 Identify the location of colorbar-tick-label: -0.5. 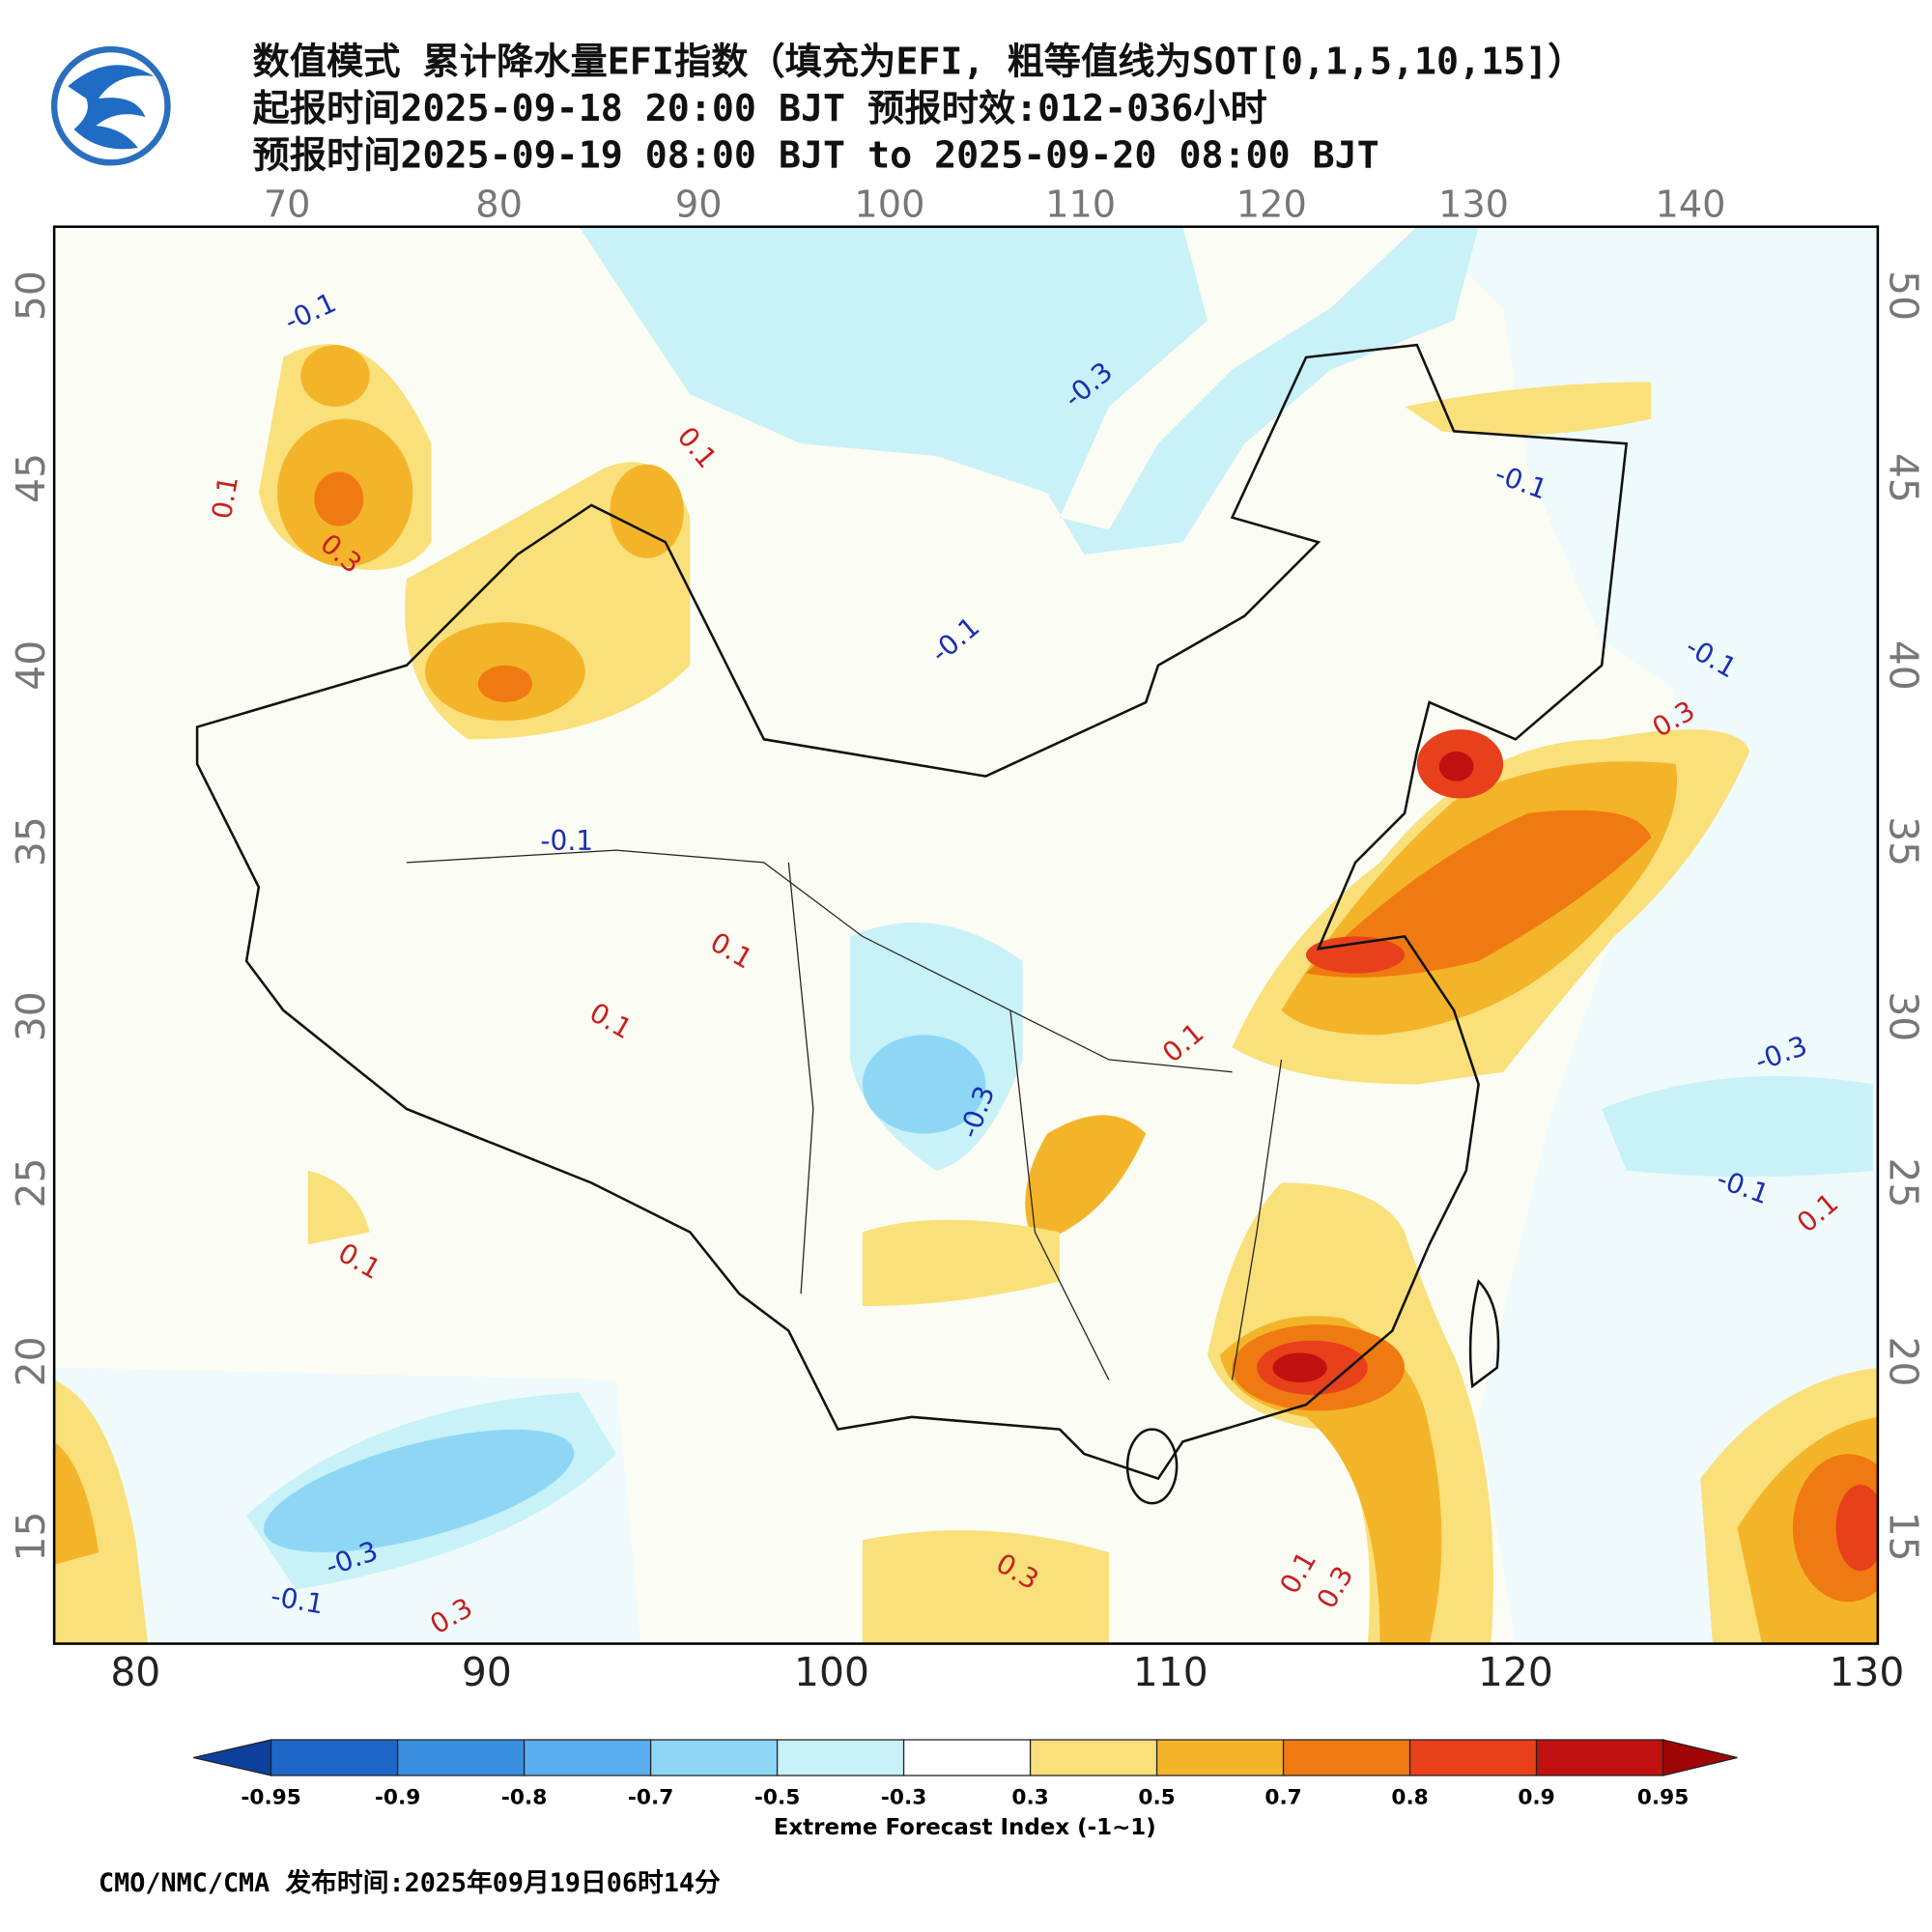
(777, 1797).